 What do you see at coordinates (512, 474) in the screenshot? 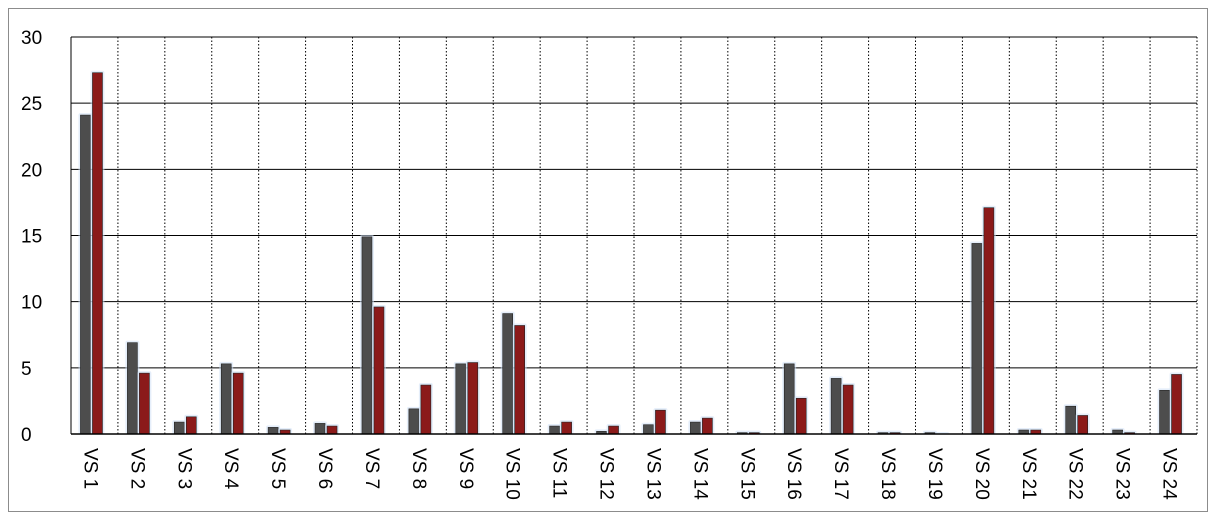
I see `x-tick-label: VS 10` at bounding box center [512, 474].